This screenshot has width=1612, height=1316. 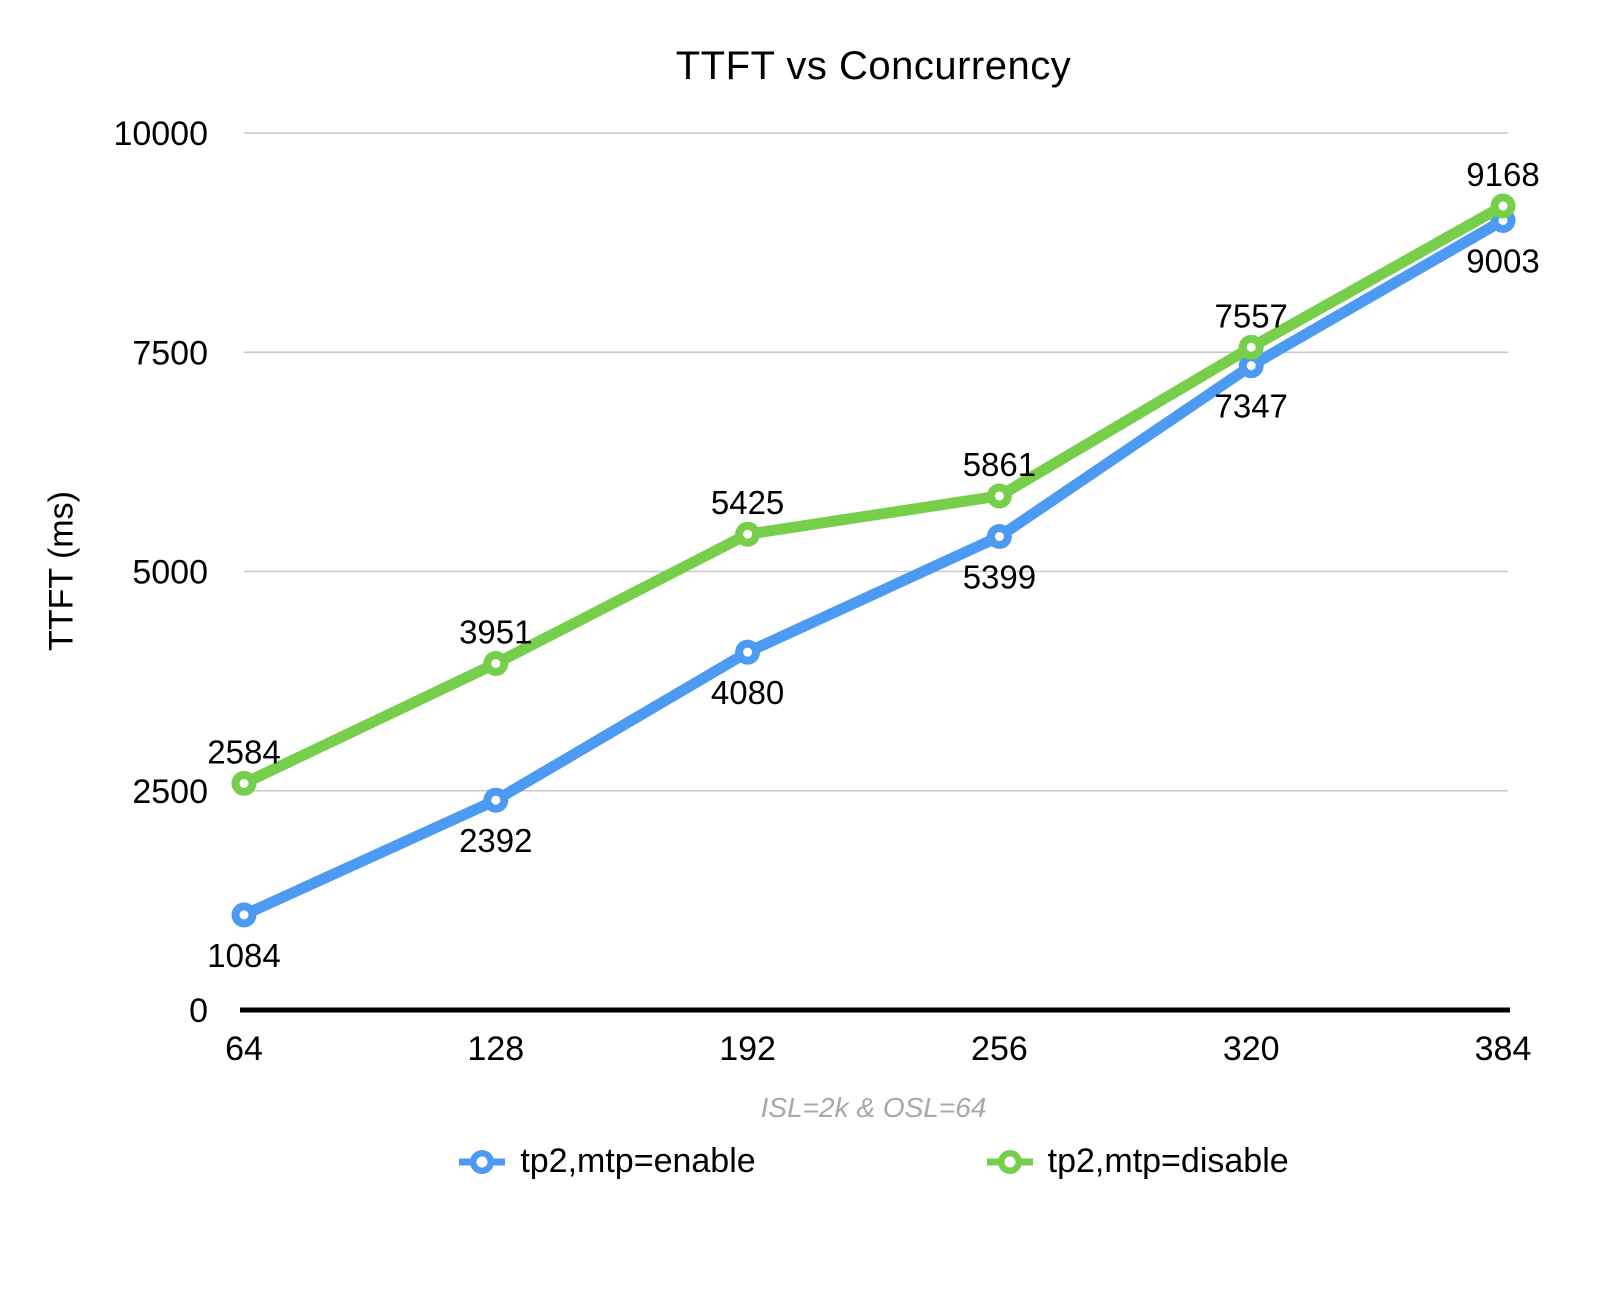 I want to click on legend: tp2,mtp=enable tp2,mtp=disable, so click(x=873, y=1161).